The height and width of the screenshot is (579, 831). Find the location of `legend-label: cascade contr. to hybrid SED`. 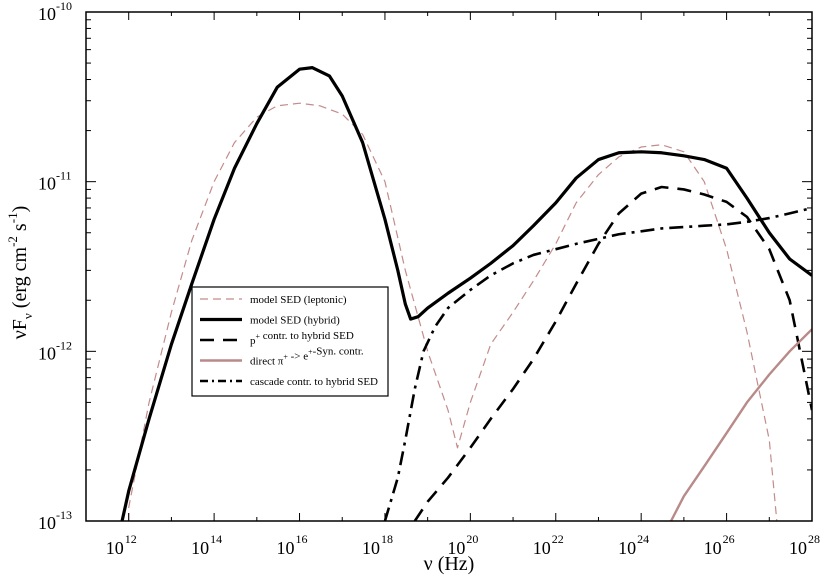

legend-label: cascade contr. to hybrid SED is located at coordinates (314, 382).